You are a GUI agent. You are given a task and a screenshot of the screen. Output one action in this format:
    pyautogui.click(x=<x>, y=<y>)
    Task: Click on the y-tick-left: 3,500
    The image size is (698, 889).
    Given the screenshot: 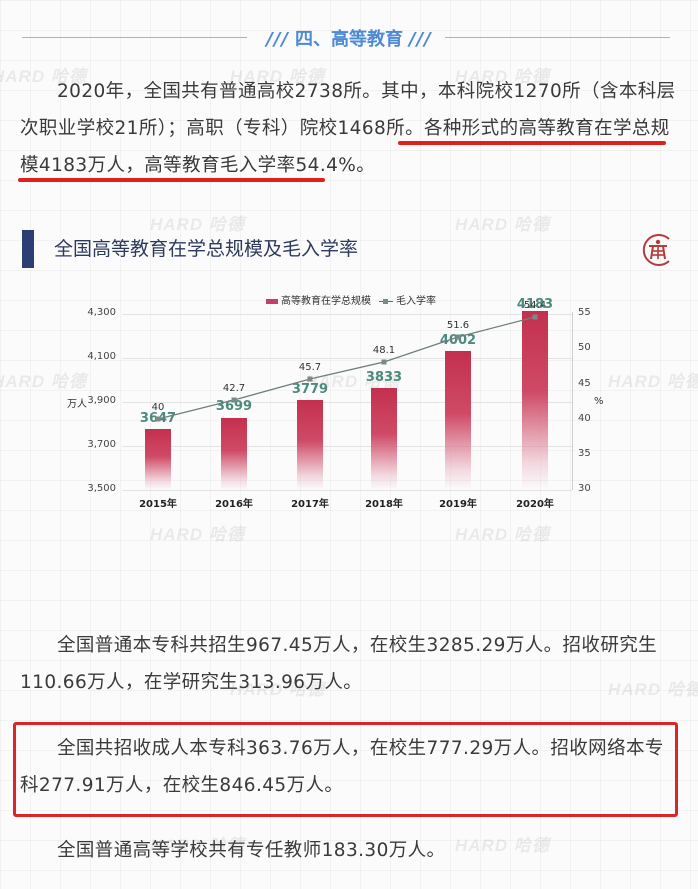 What is the action you would take?
    pyautogui.click(x=101, y=488)
    